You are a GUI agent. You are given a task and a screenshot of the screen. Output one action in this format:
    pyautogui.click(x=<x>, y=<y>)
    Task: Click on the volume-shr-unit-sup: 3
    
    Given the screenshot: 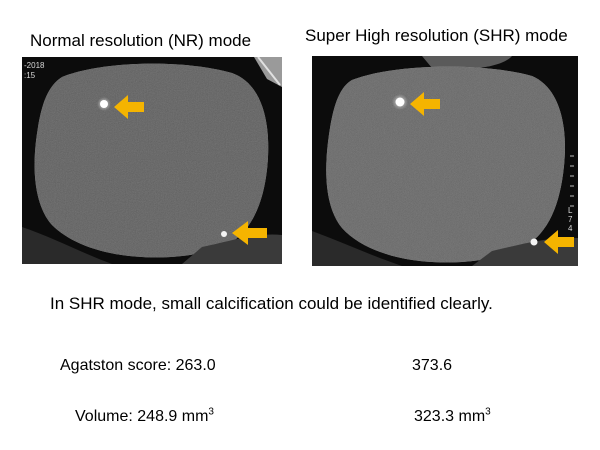 What is the action you would take?
    pyautogui.click(x=488, y=412)
    